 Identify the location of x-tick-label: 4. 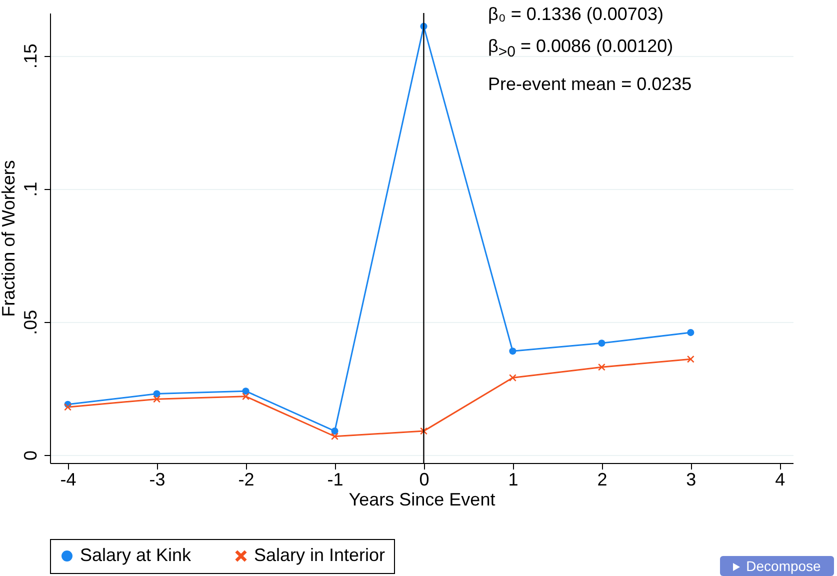
(780, 480).